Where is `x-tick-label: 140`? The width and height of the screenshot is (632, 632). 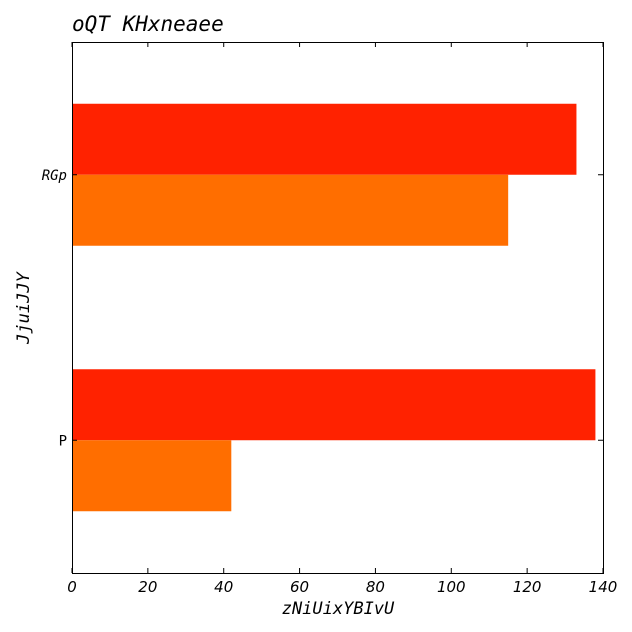
x-tick-label: 140 is located at coordinates (603, 587).